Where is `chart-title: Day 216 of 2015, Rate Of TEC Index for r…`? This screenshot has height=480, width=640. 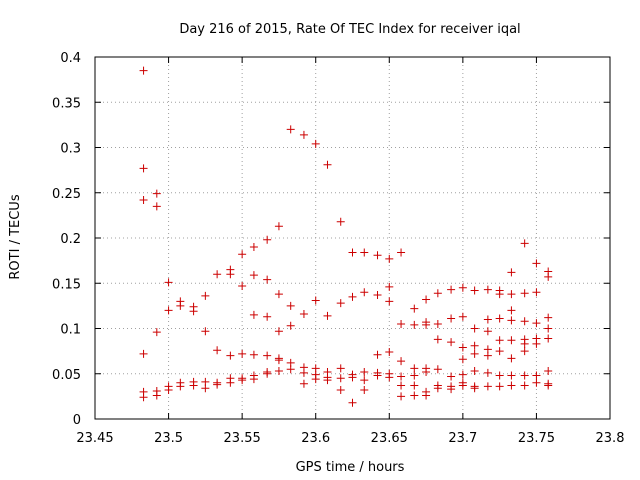
chart-title: Day 216 of 2015, Rate Of TEC Index for r… is located at coordinates (349, 29).